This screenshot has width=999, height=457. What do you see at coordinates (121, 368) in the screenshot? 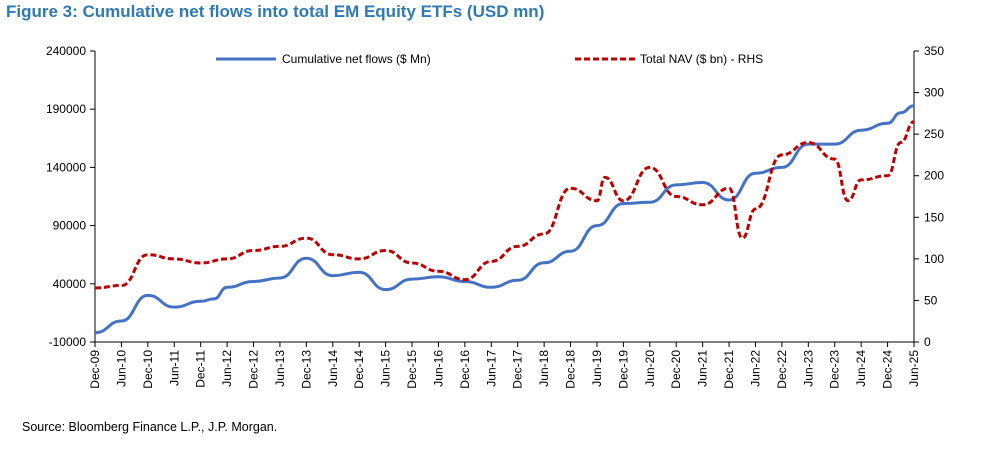
I see `x-tick-label: Jun-10` at bounding box center [121, 368].